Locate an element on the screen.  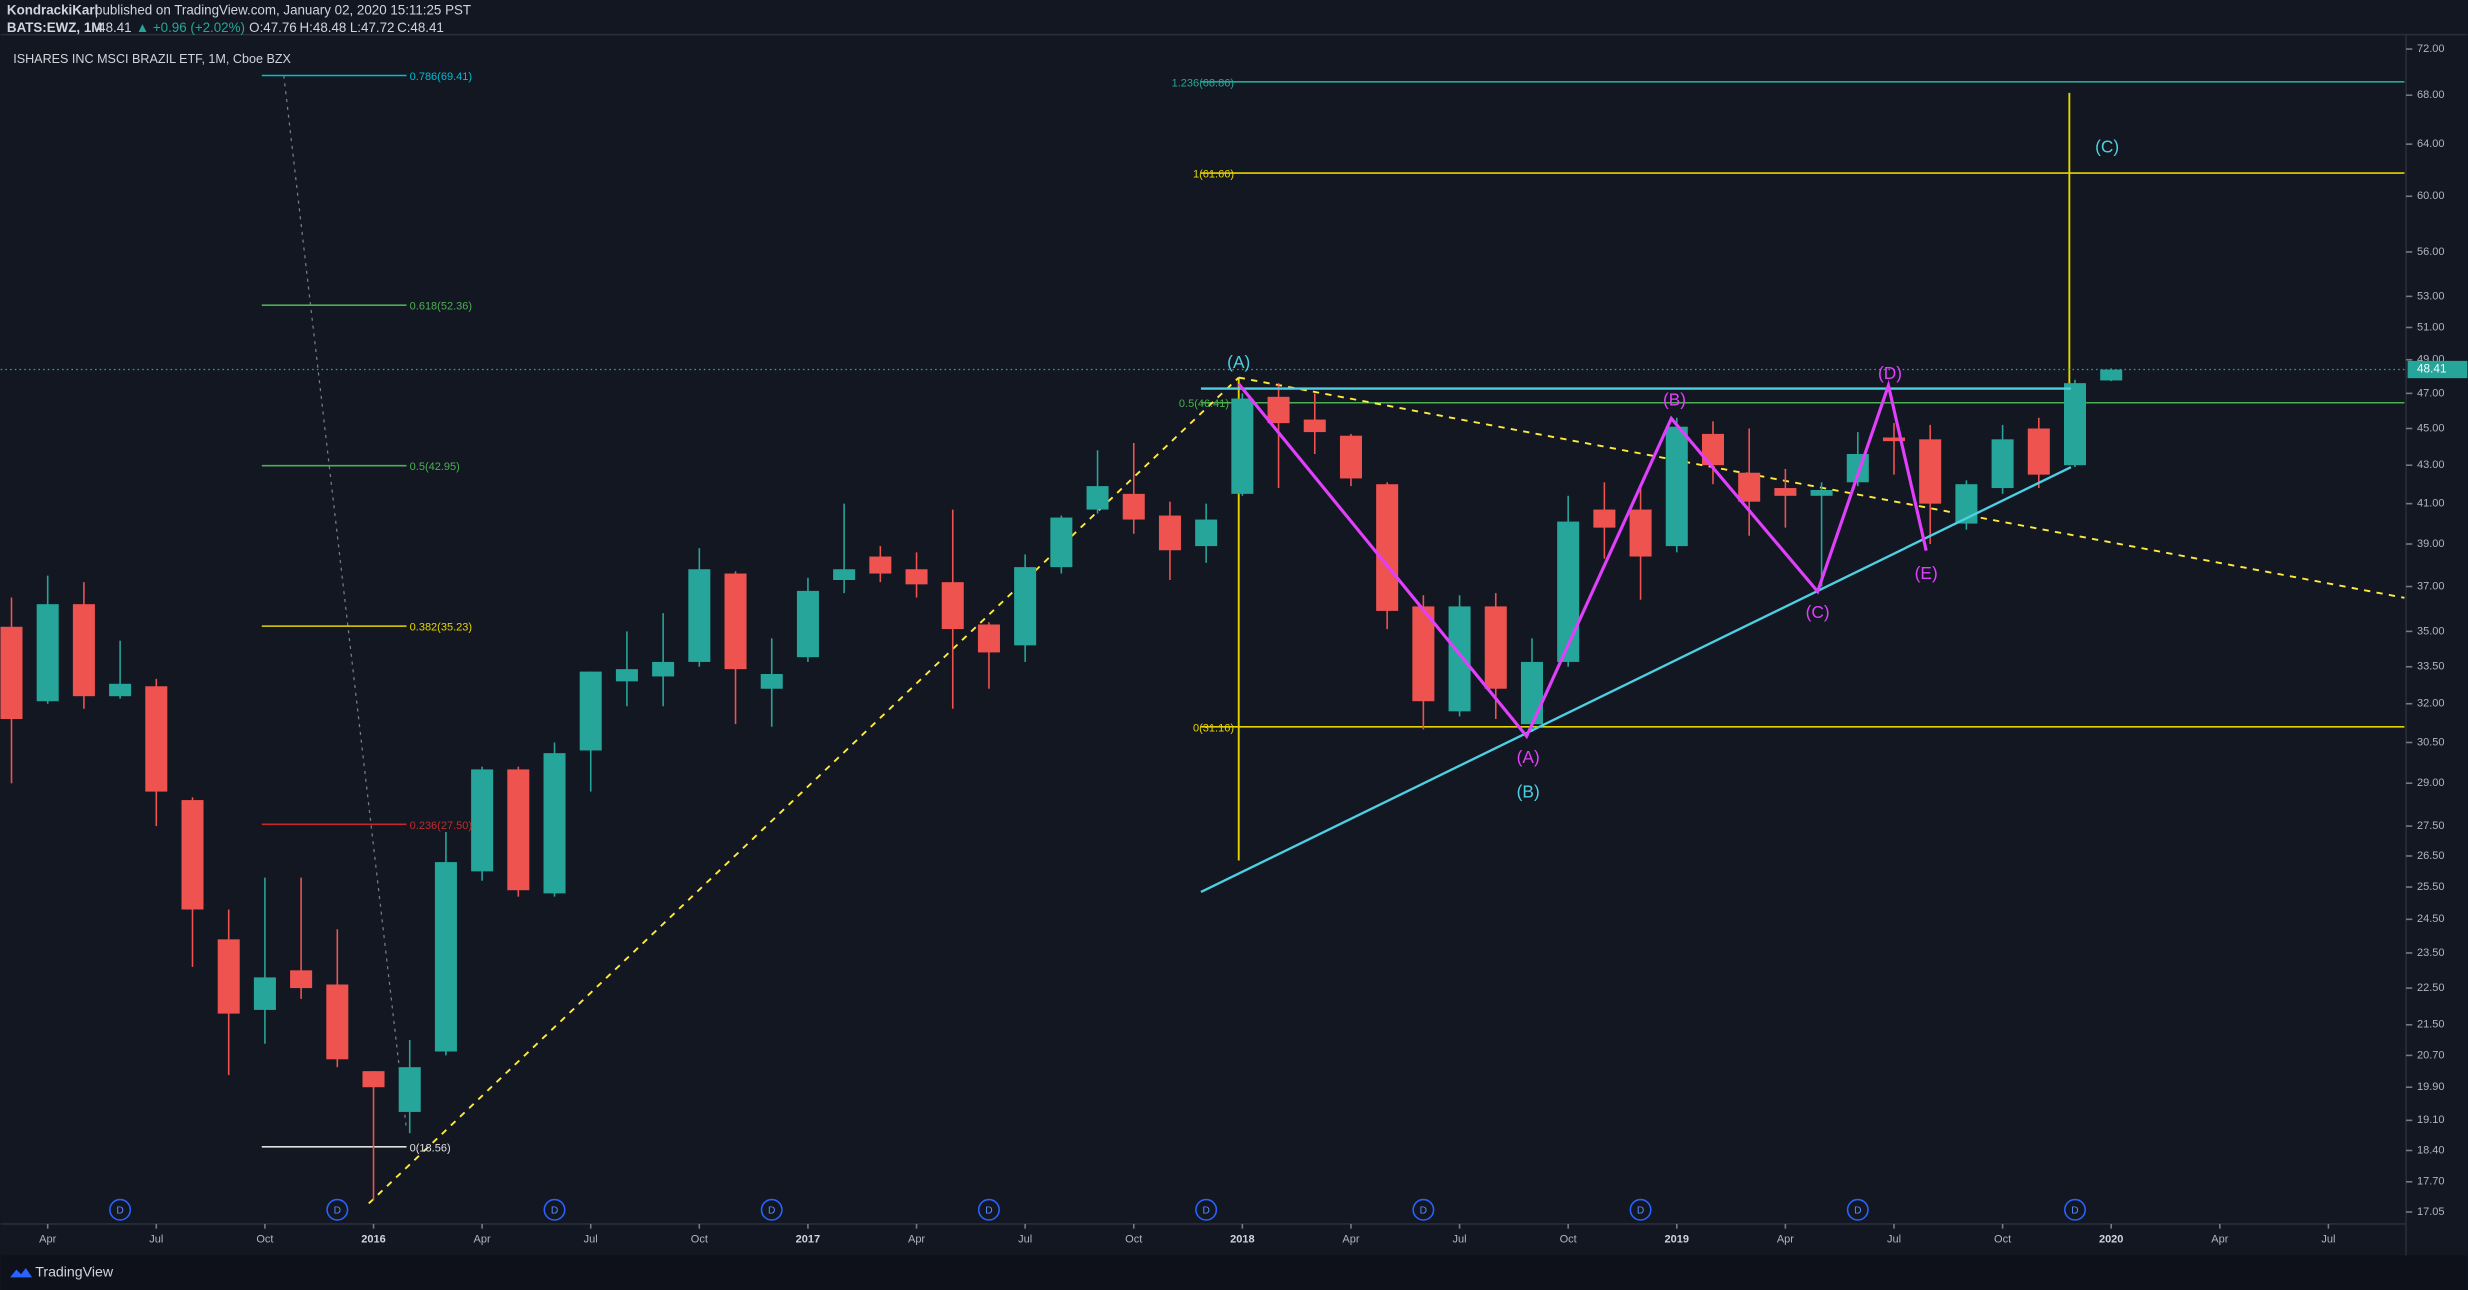
y-tick-label: 53.00 is located at coordinates (2431, 296).